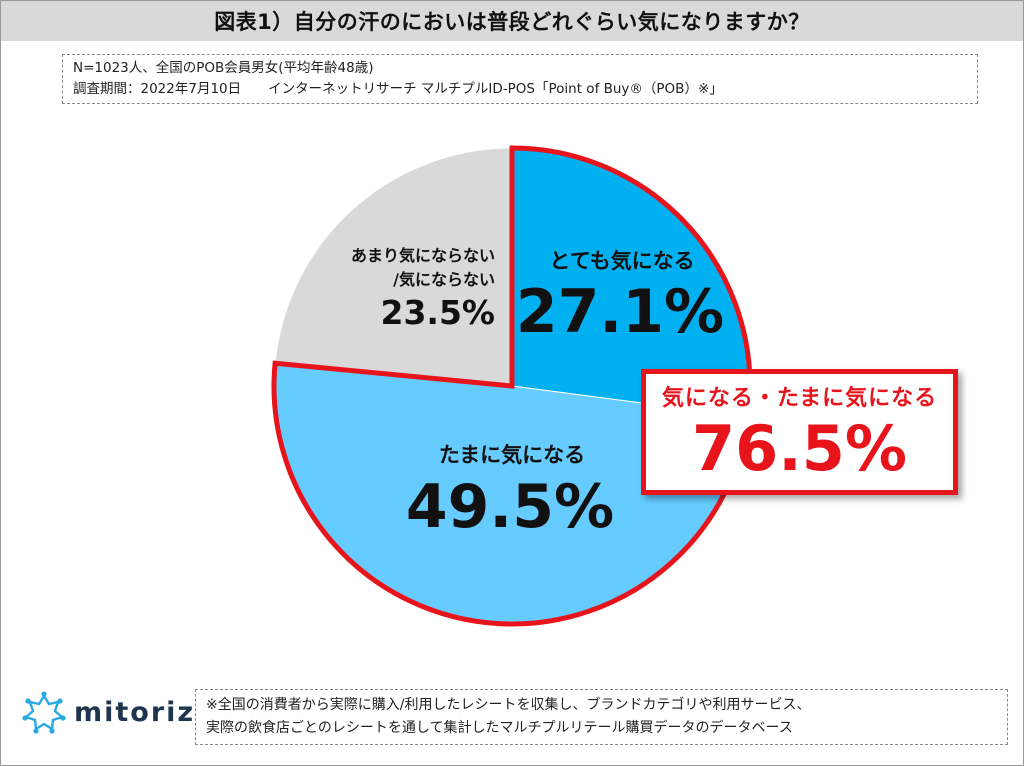 The height and width of the screenshot is (766, 1024). I want to click on survey-sample-line: N=1023人、全国のPOB会員男女(平均年齢48歳), so click(223, 68).